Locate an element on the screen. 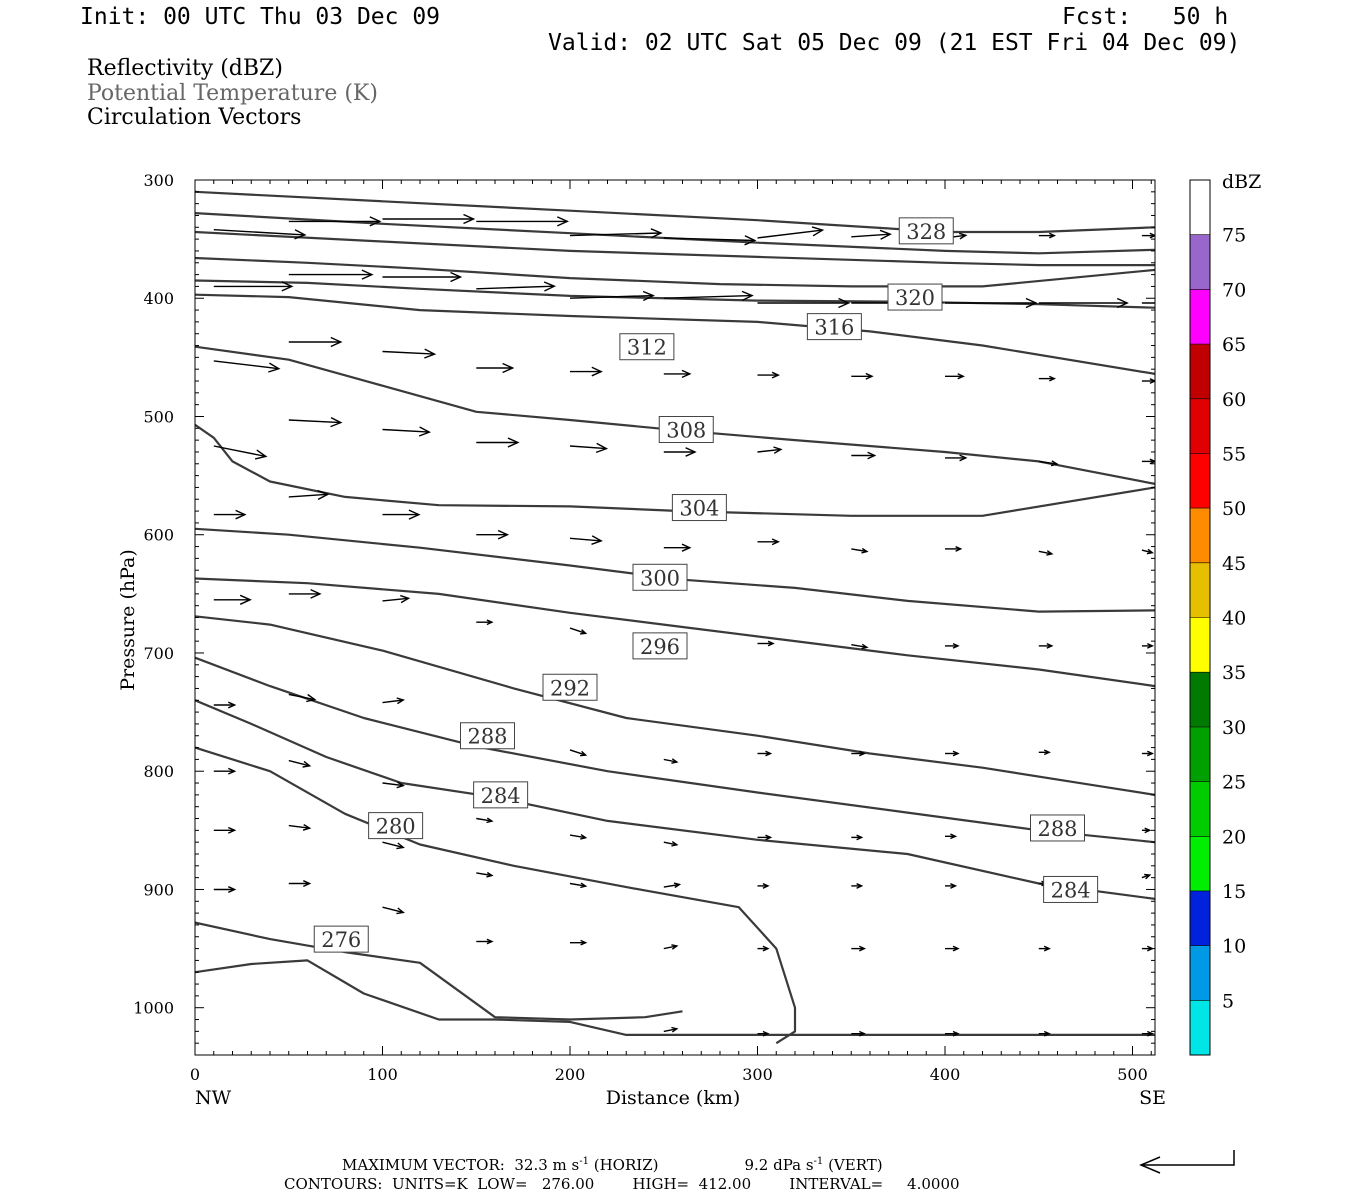  contour-label-text: 280 is located at coordinates (396, 827).